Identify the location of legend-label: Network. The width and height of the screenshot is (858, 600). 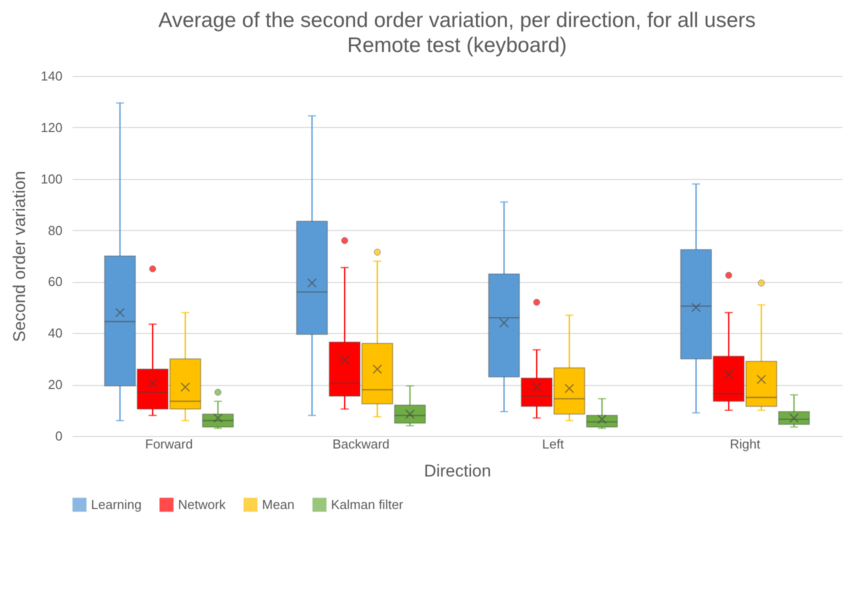
(202, 504).